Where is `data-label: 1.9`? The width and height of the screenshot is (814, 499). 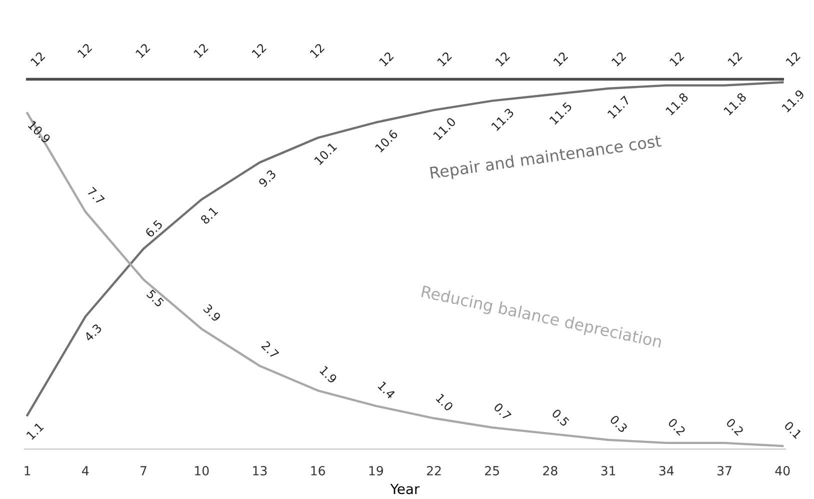
data-label: 1.9 is located at coordinates (328, 375).